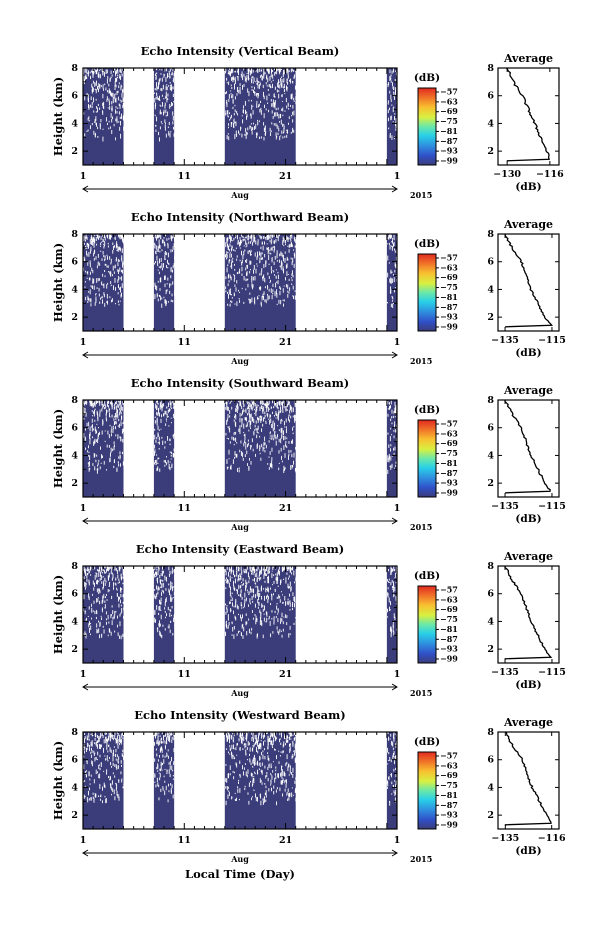  What do you see at coordinates (239, 715) in the screenshot?
I see `panel-title: Echo Intensity (Westward Beam)` at bounding box center [239, 715].